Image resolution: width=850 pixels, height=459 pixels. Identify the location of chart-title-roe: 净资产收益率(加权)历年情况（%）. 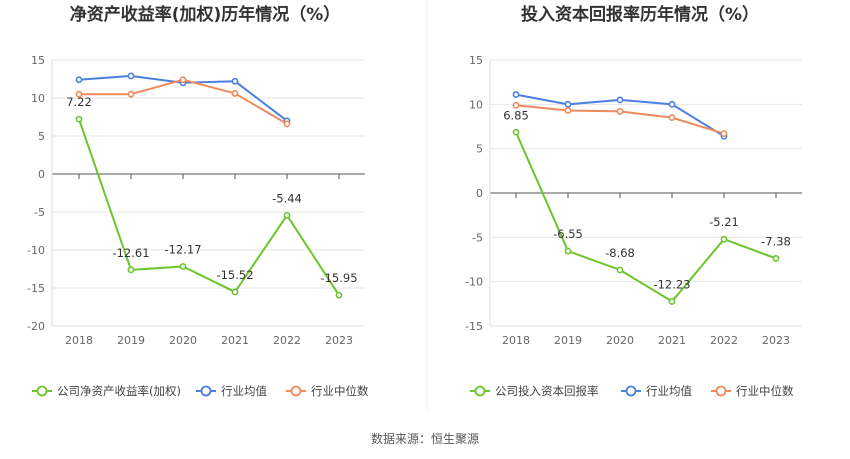
(205, 14).